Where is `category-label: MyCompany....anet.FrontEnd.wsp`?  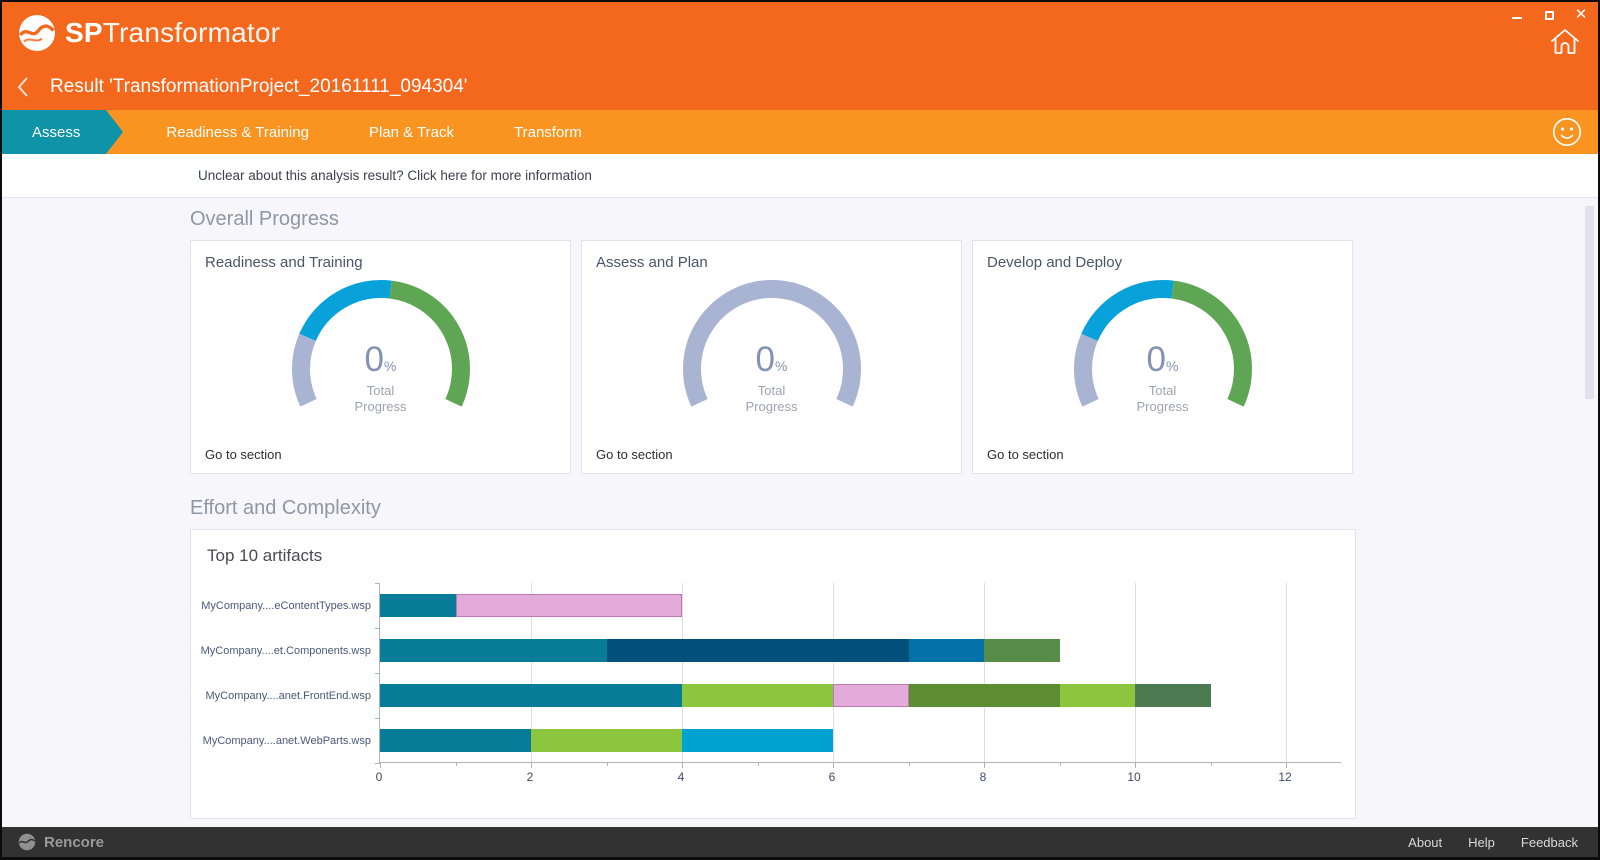
category-label: MyCompany....anet.FrontEnd.wsp is located at coordinates (288, 695).